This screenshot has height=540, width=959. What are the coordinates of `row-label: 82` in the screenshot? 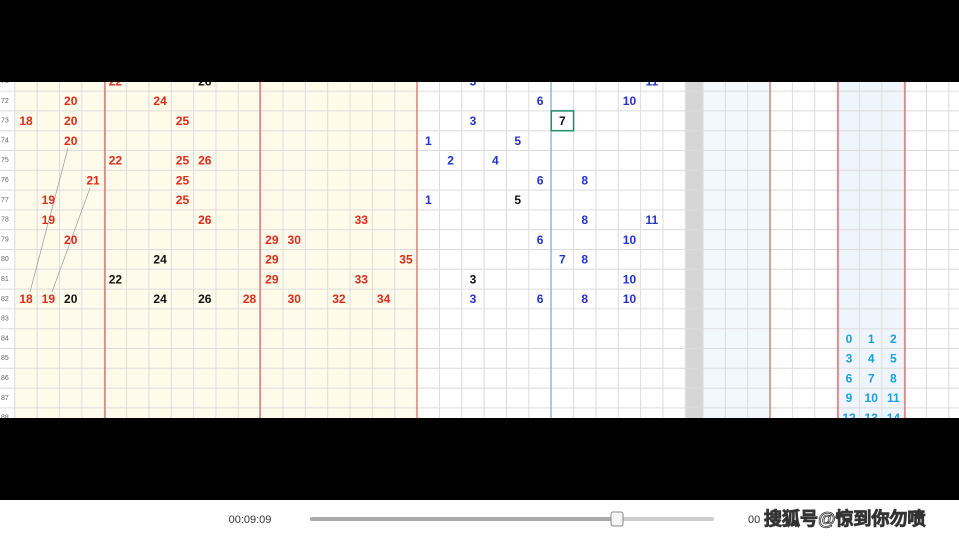 It's located at (5, 299).